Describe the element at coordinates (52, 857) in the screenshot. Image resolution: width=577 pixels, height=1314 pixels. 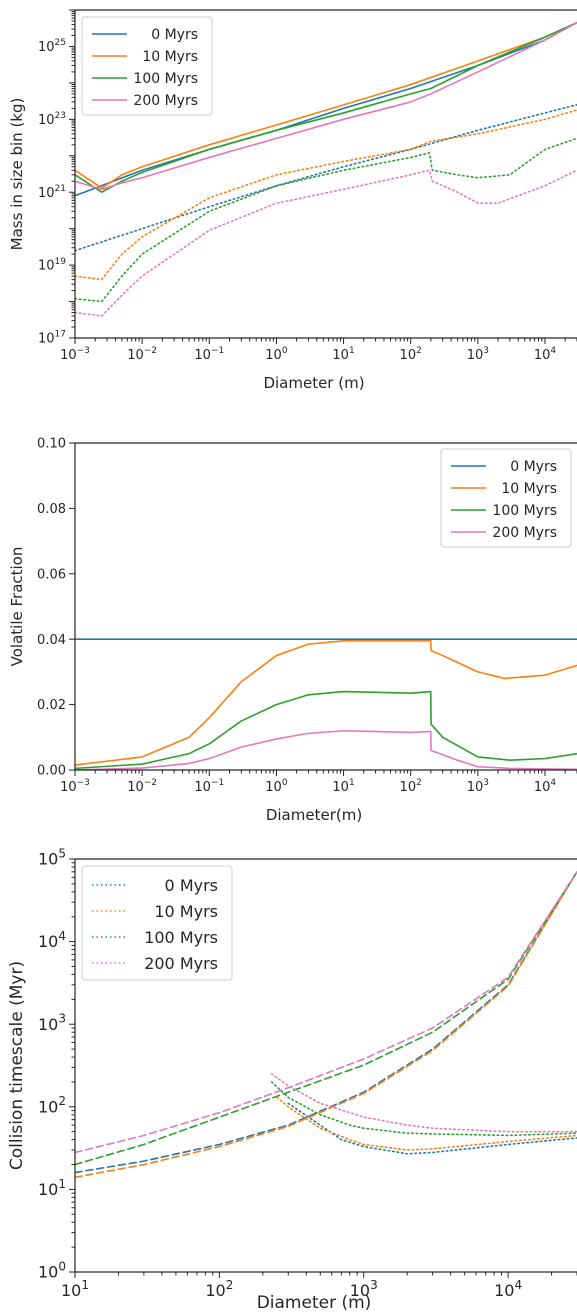
I see `y-tick-label: 10⁵` at that location.